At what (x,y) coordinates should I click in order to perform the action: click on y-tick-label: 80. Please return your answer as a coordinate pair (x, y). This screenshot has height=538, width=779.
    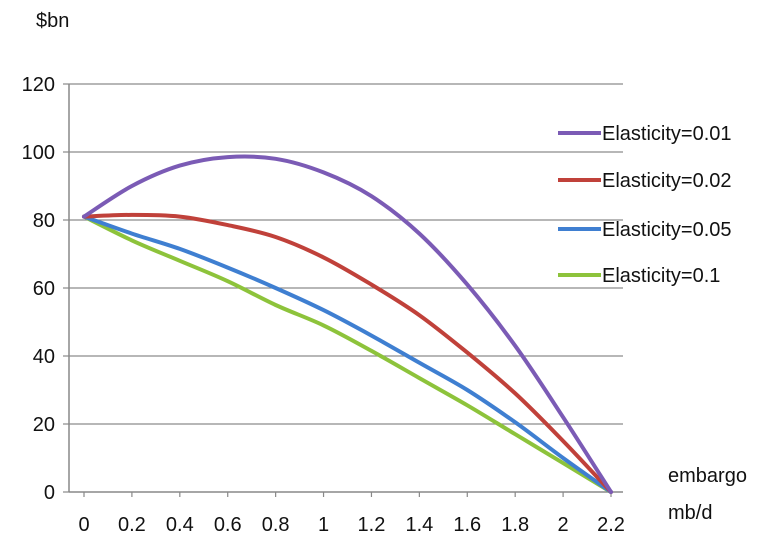
    Looking at the image, I should click on (44, 221).